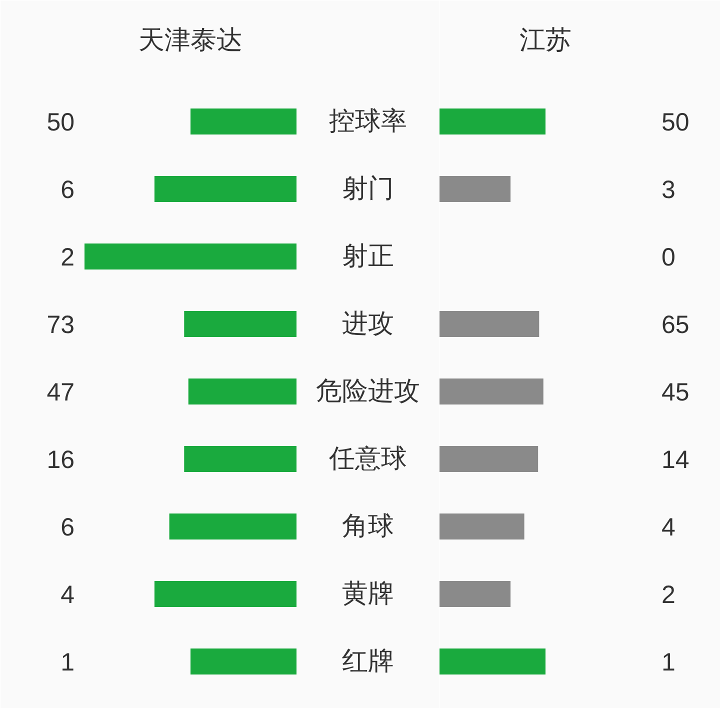 The height and width of the screenshot is (708, 720). What do you see at coordinates (60, 325) in the screenshot?
I see `text: 73` at bounding box center [60, 325].